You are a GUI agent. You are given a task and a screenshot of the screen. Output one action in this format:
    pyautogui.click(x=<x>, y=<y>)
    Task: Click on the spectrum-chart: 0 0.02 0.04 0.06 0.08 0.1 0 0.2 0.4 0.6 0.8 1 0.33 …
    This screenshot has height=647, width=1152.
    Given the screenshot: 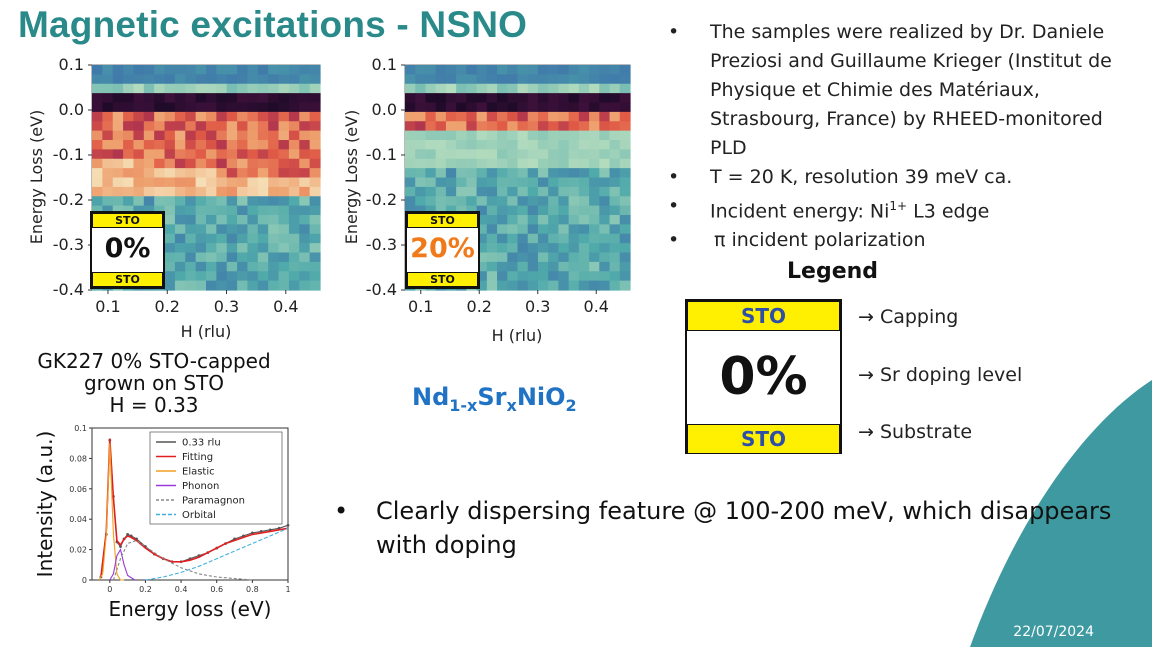 What is the action you would take?
    pyautogui.click(x=162, y=522)
    